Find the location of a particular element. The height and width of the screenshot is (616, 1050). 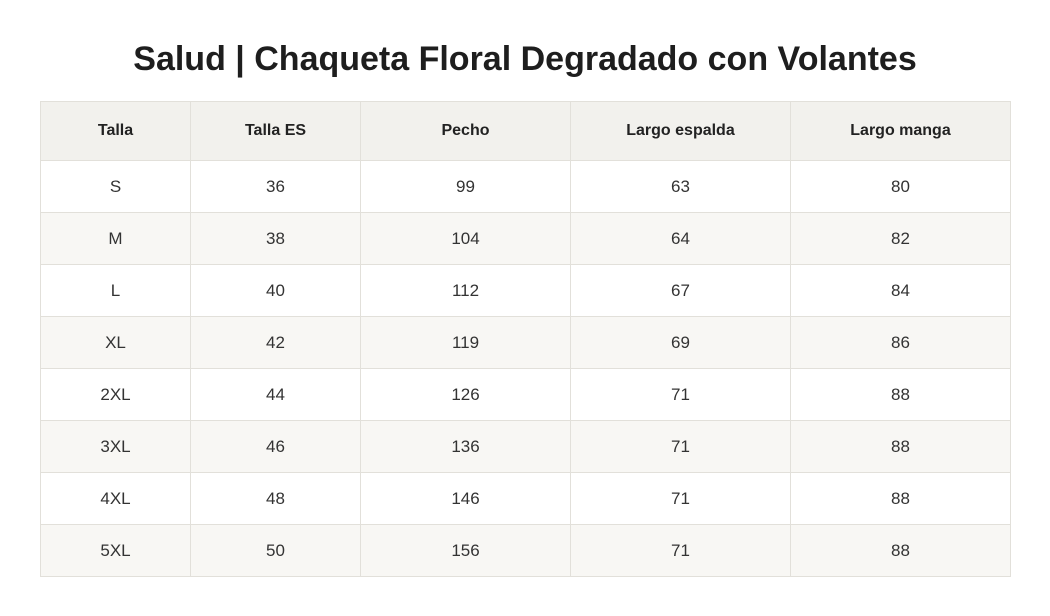

table-cell: 4XL is located at coordinates (115, 498).